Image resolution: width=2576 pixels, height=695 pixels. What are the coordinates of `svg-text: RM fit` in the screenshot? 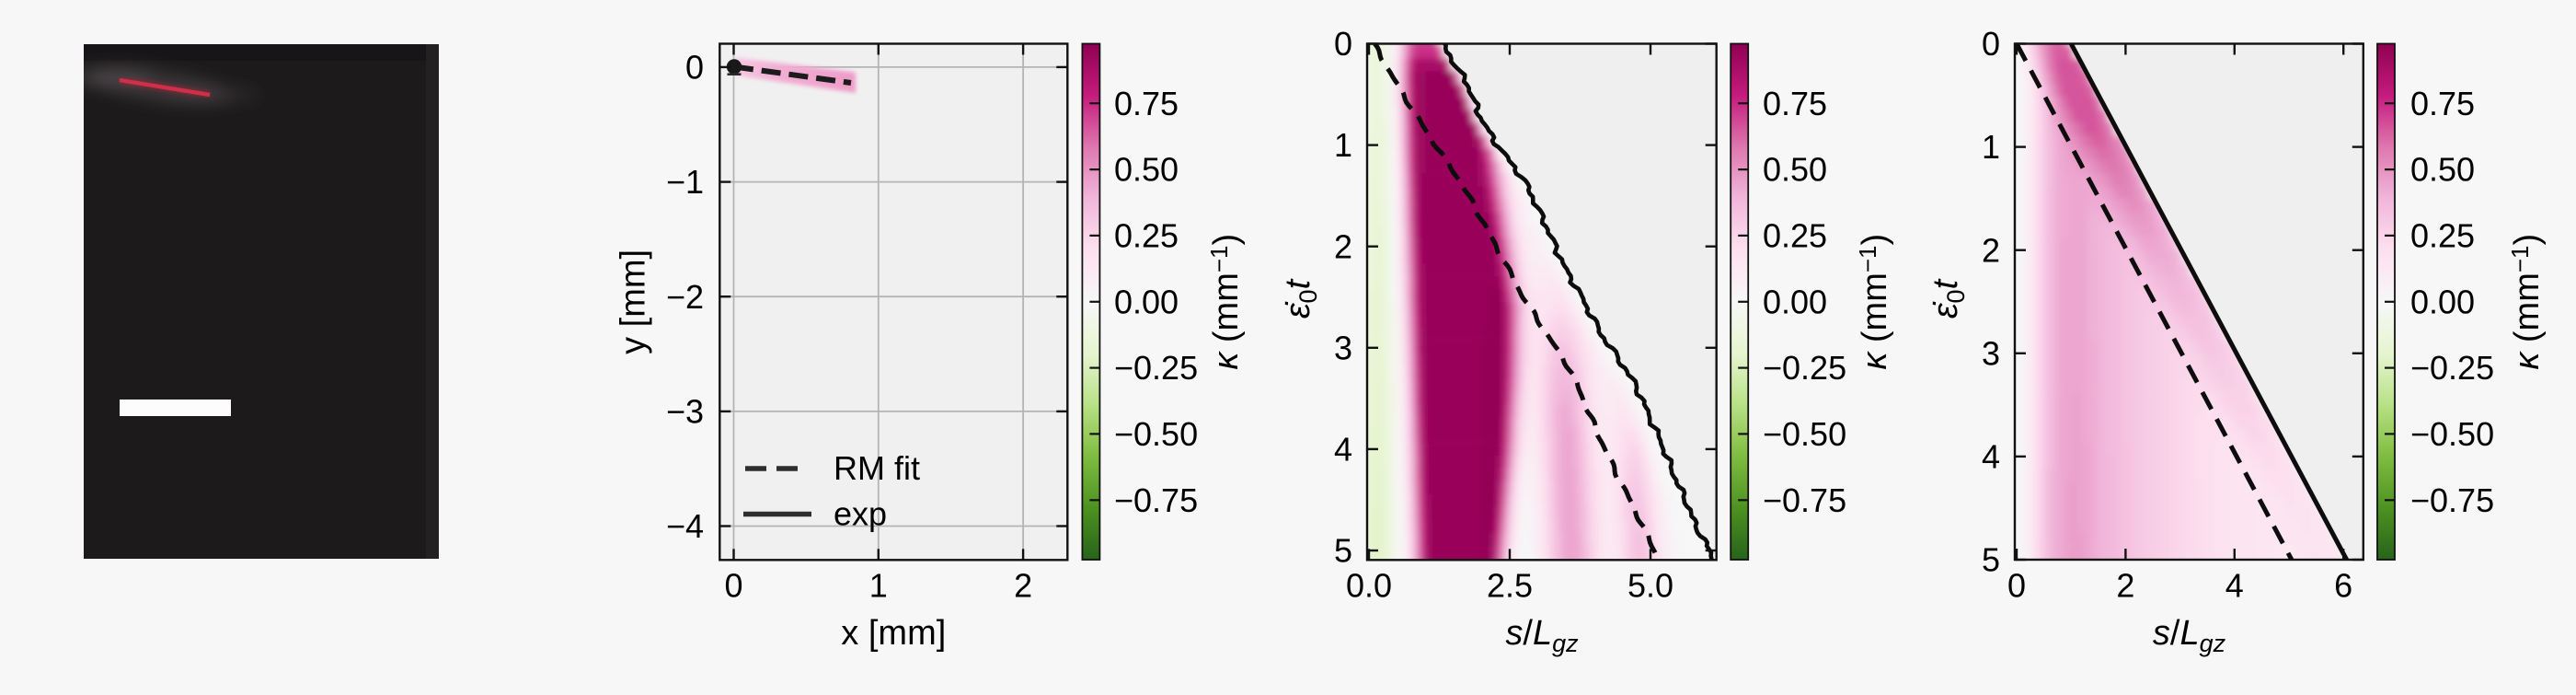 It's located at (877, 468).